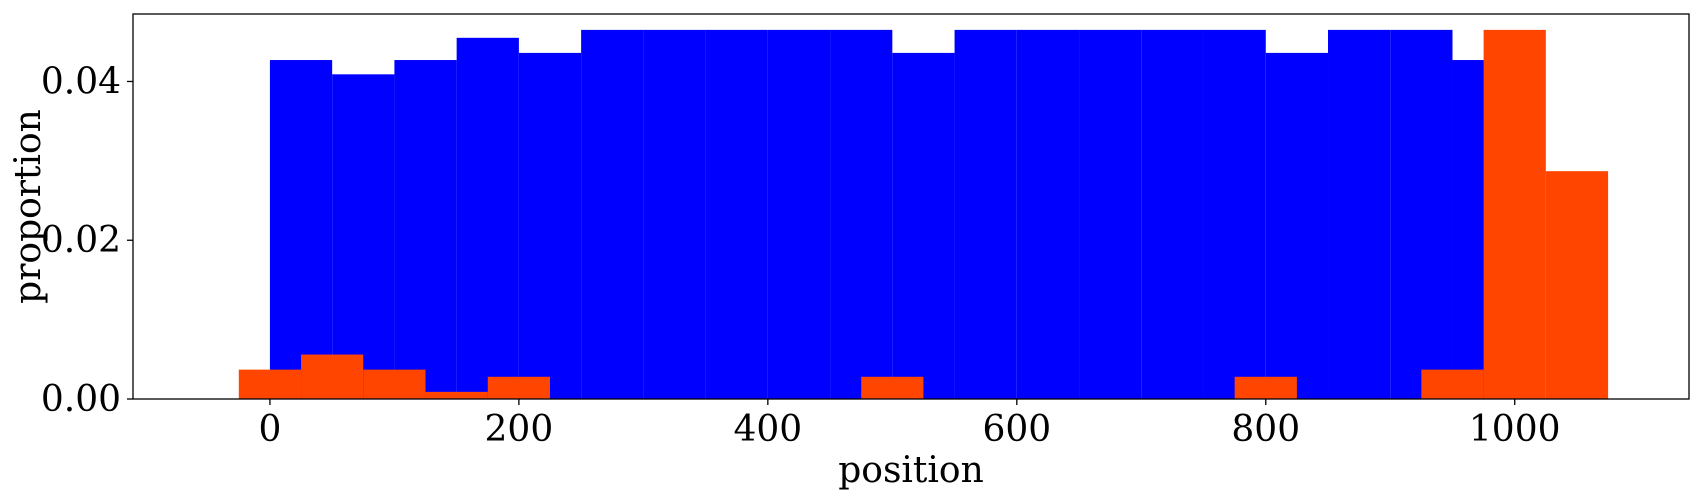 The height and width of the screenshot is (497, 1694). What do you see at coordinates (81, 81) in the screenshot?
I see `y-tick-label: 0.04` at bounding box center [81, 81].